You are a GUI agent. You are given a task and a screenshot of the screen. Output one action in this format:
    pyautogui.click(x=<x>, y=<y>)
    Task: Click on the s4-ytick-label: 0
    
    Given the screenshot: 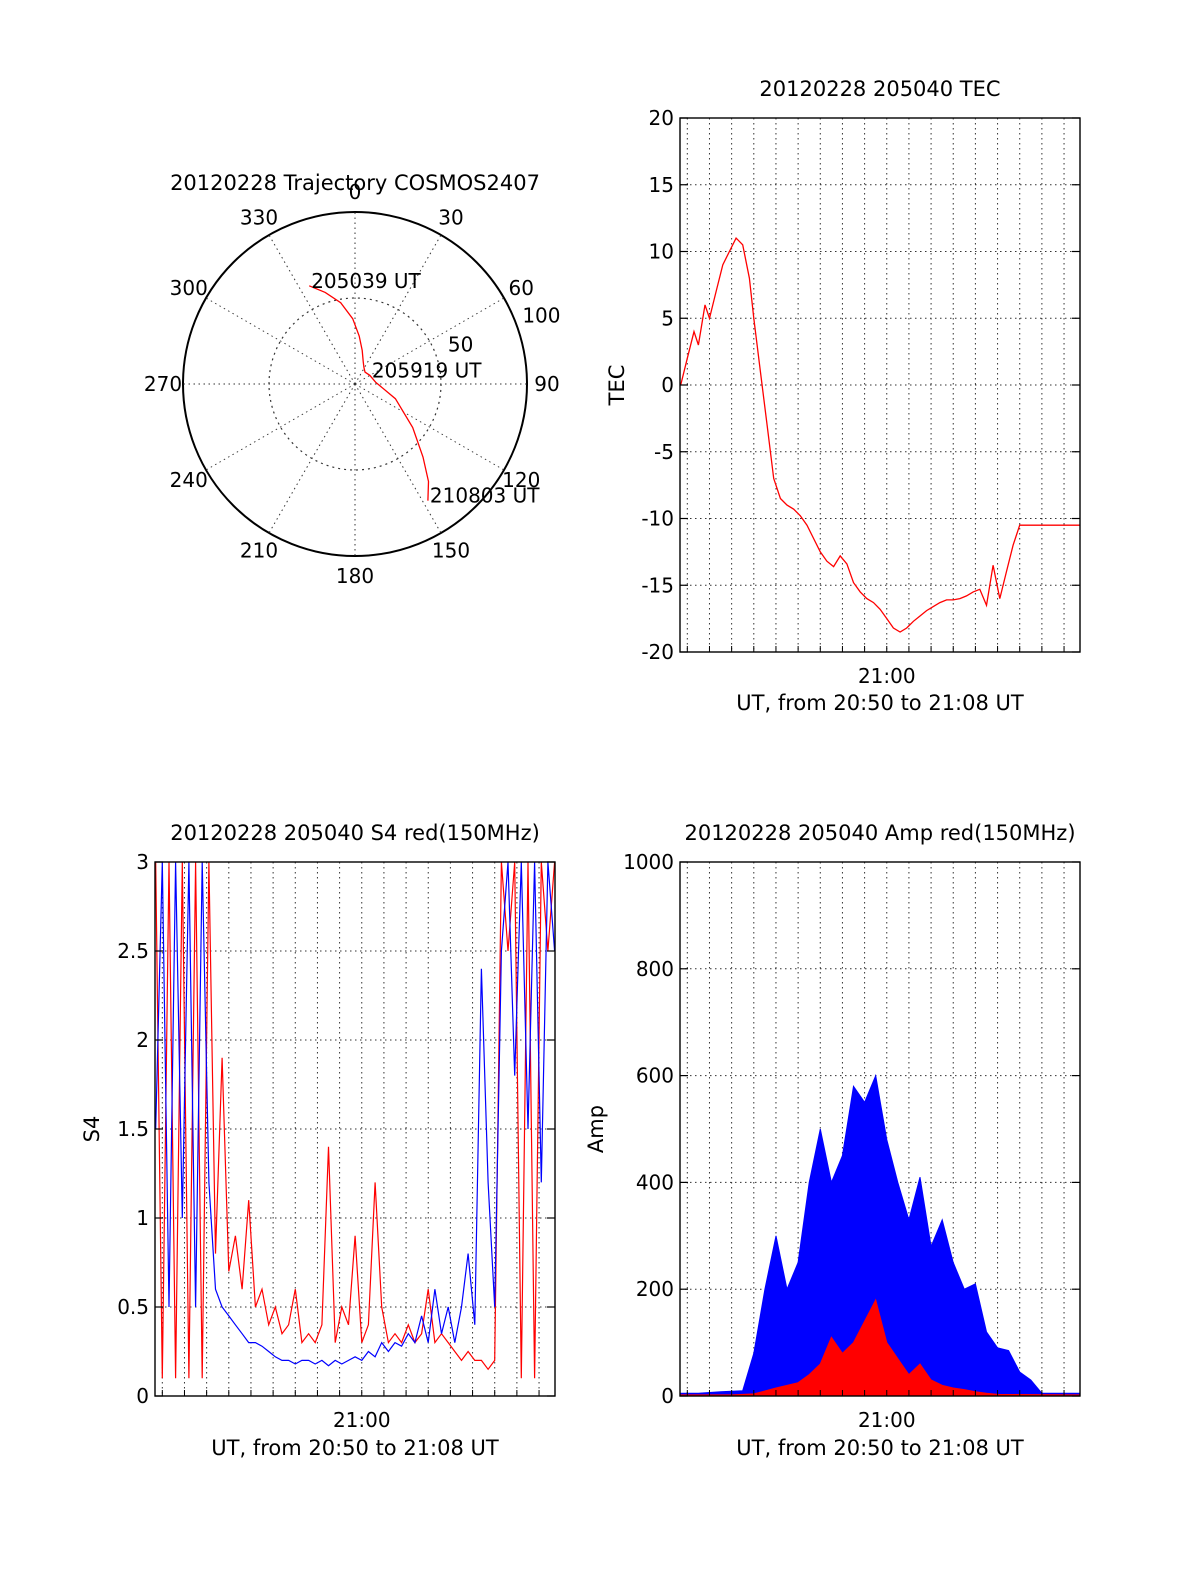 What is the action you would take?
    pyautogui.click(x=142, y=1396)
    